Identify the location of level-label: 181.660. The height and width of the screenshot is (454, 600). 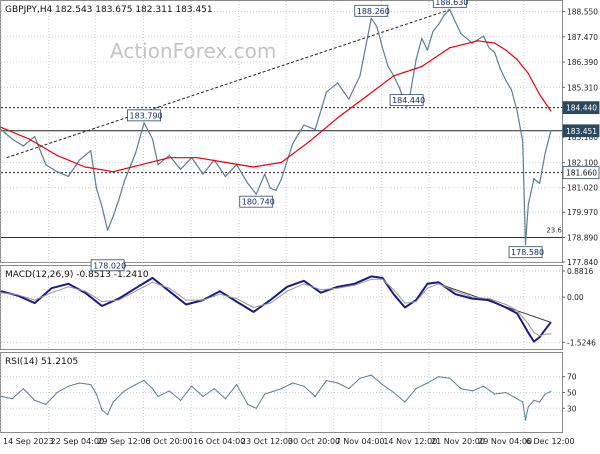
(581, 173).